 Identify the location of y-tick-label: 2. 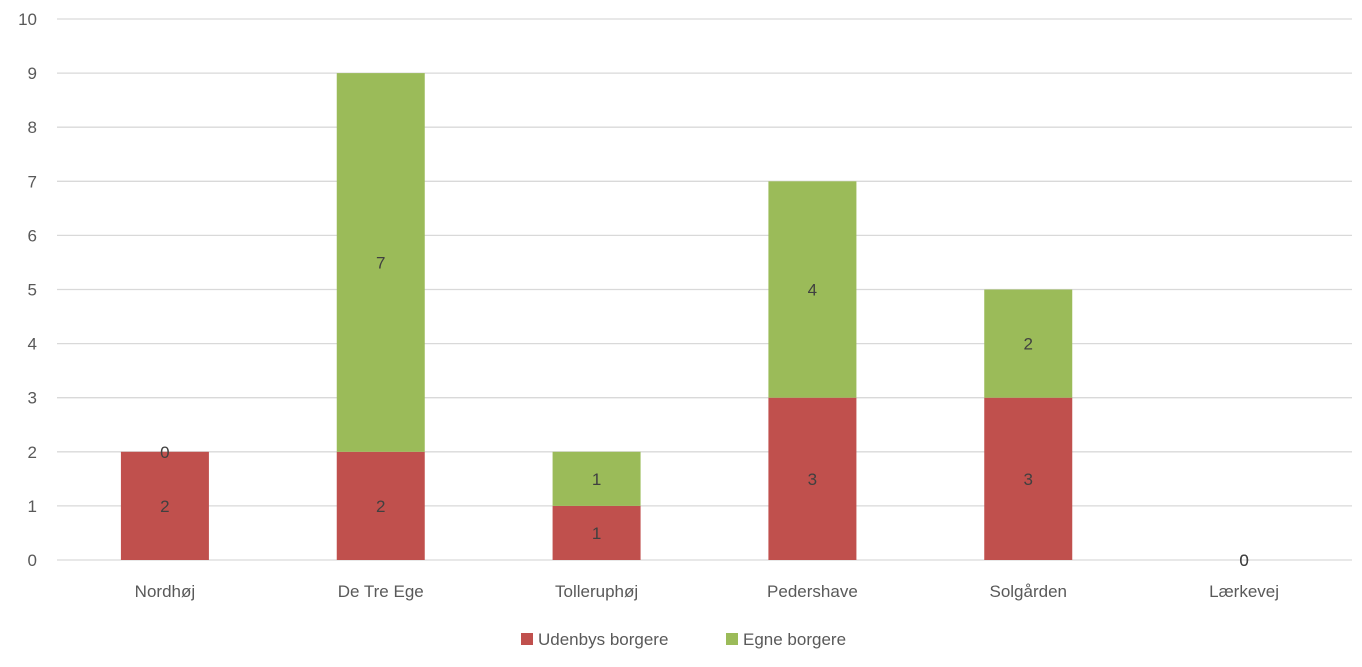
(32, 452).